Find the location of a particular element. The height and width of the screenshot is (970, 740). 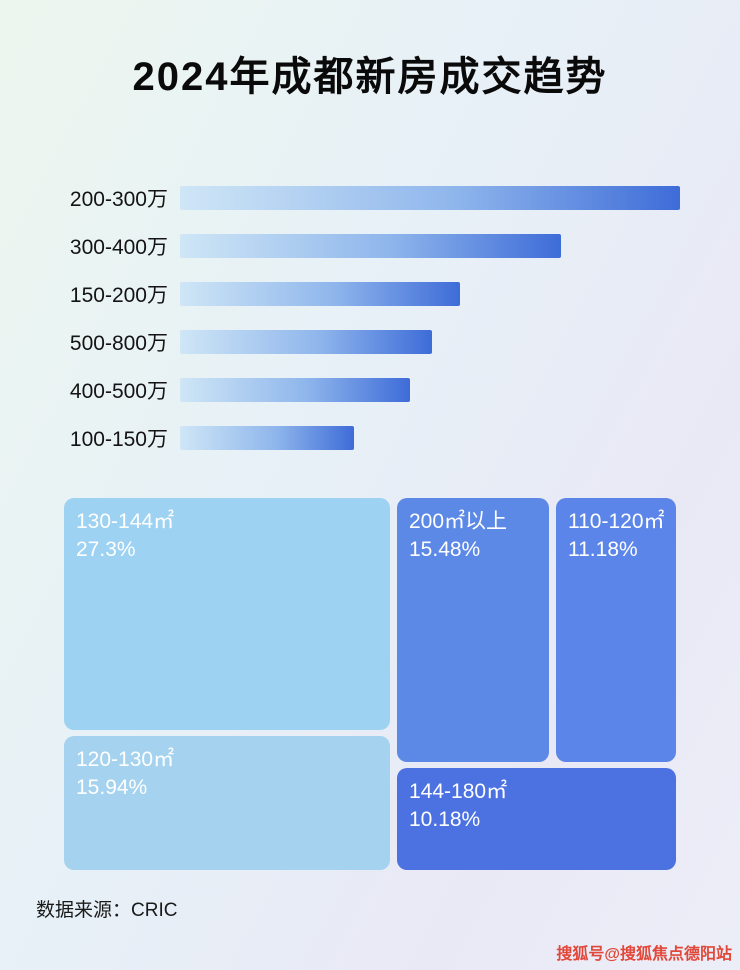

bar-row: 150-200万 is located at coordinates (370, 294).